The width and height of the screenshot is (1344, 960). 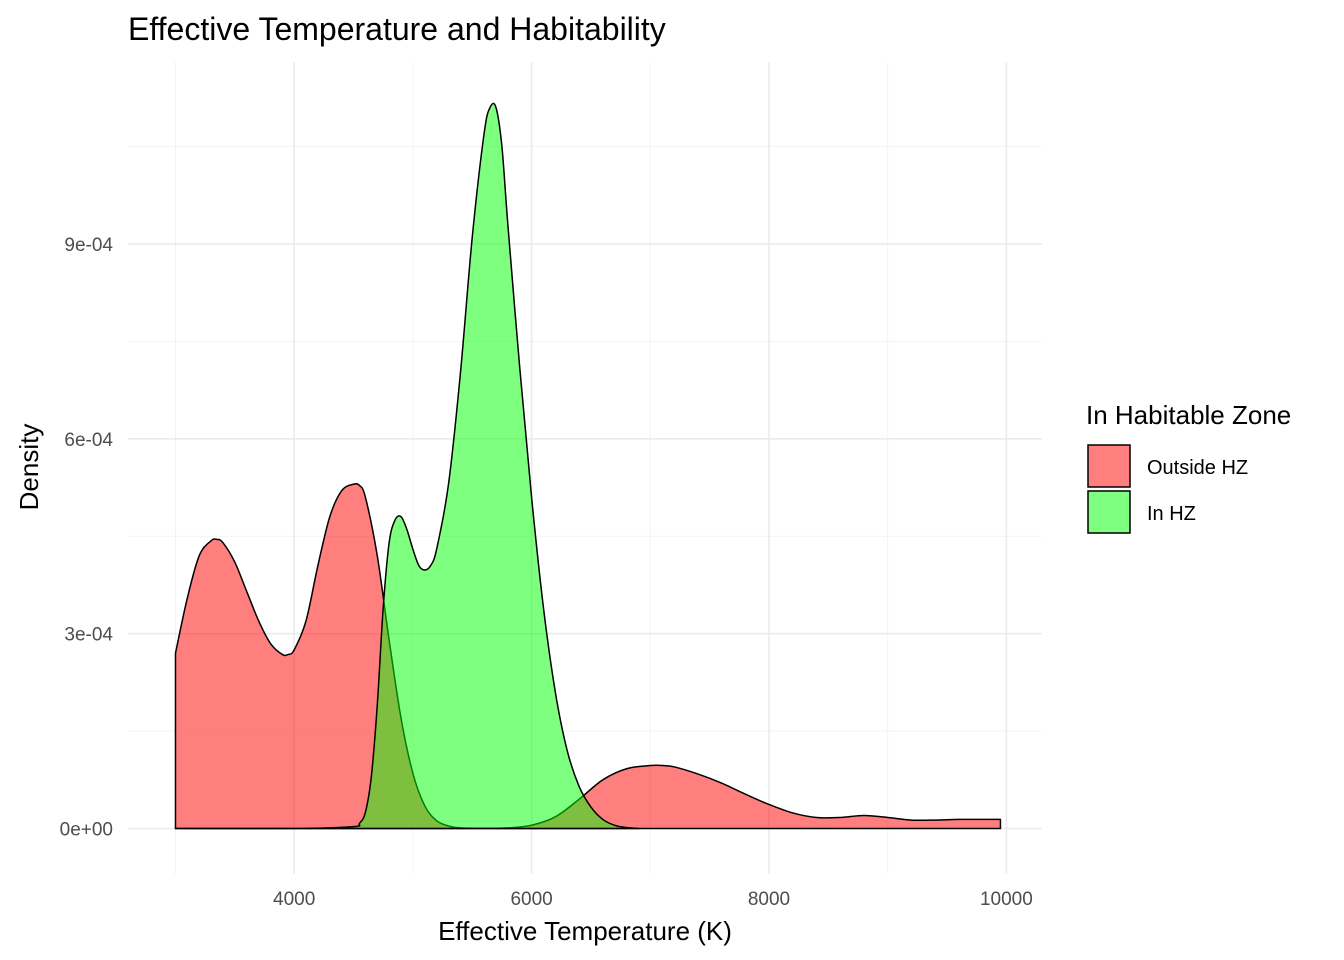 I want to click on y-axis-title: Density, so click(x=29, y=467).